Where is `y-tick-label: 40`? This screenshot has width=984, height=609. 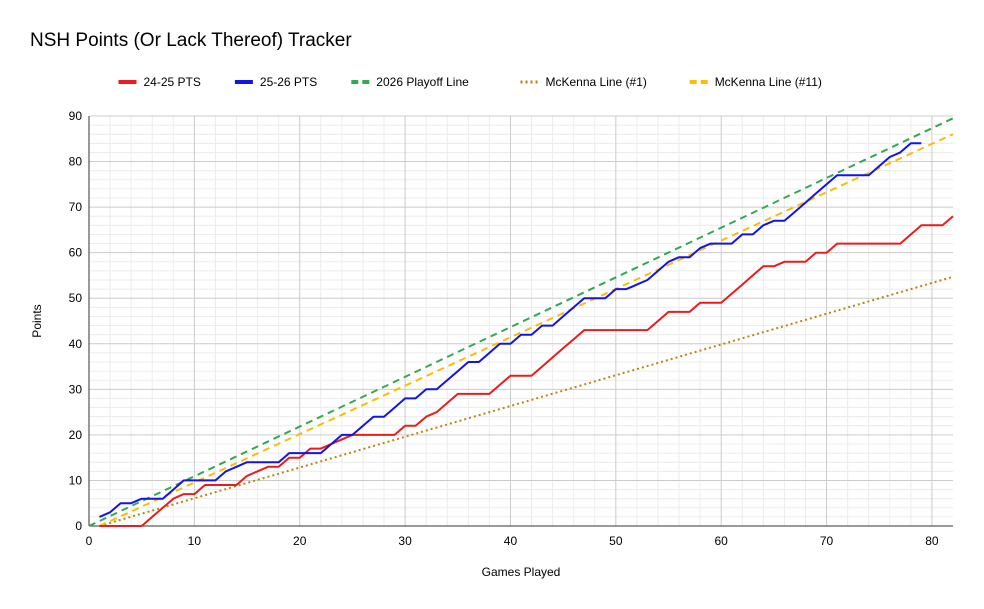
y-tick-label: 40 is located at coordinates (76, 344).